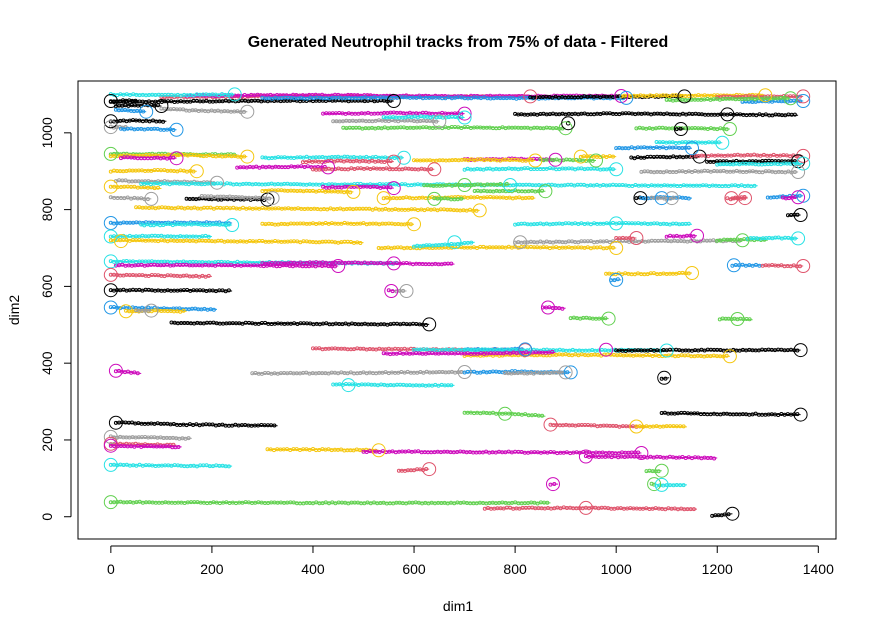 The height and width of the screenshot is (635, 879). Describe the element at coordinates (14, 310) in the screenshot. I see `y-axis-label: dim2` at that location.